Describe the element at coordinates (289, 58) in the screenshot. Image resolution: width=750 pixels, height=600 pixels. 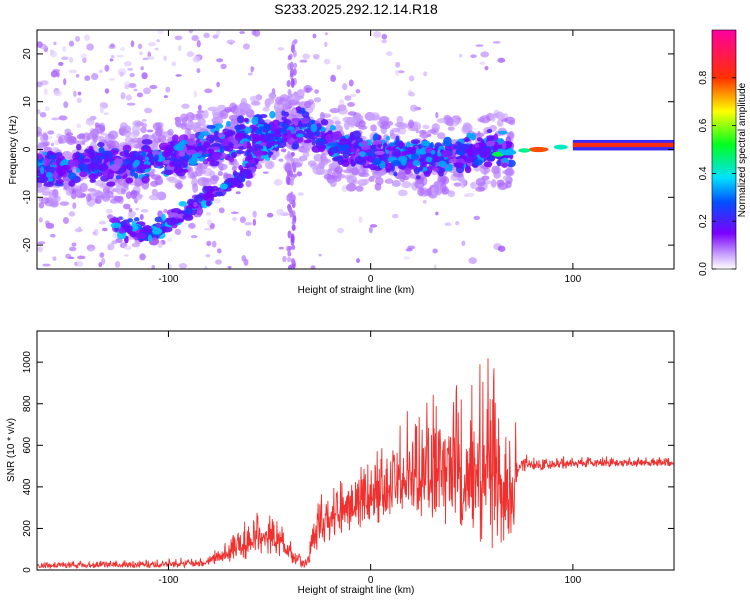
I see `heatmap-streak-cell` at that location.